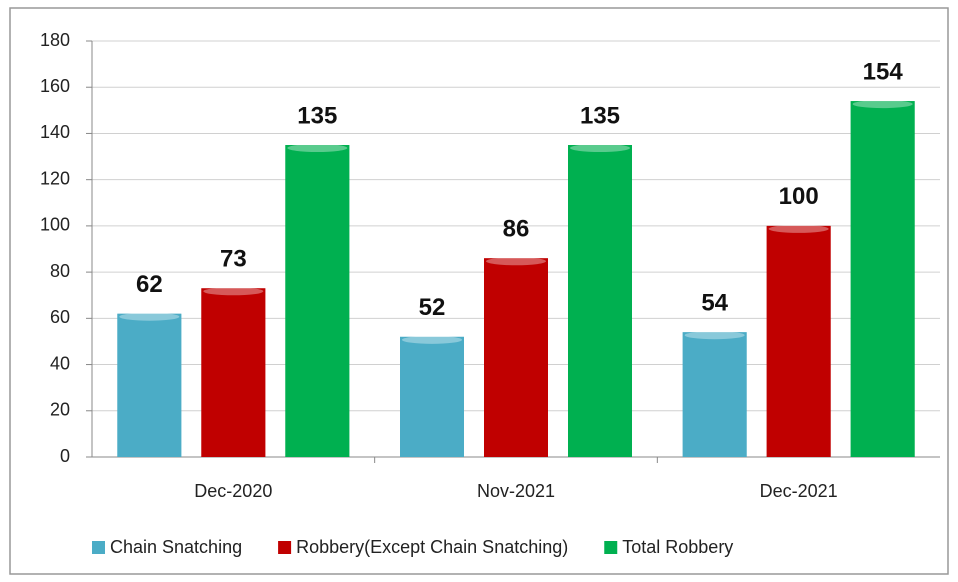 Image resolution: width=958 pixels, height=582 pixels. I want to click on value-label: 62, so click(149, 284).